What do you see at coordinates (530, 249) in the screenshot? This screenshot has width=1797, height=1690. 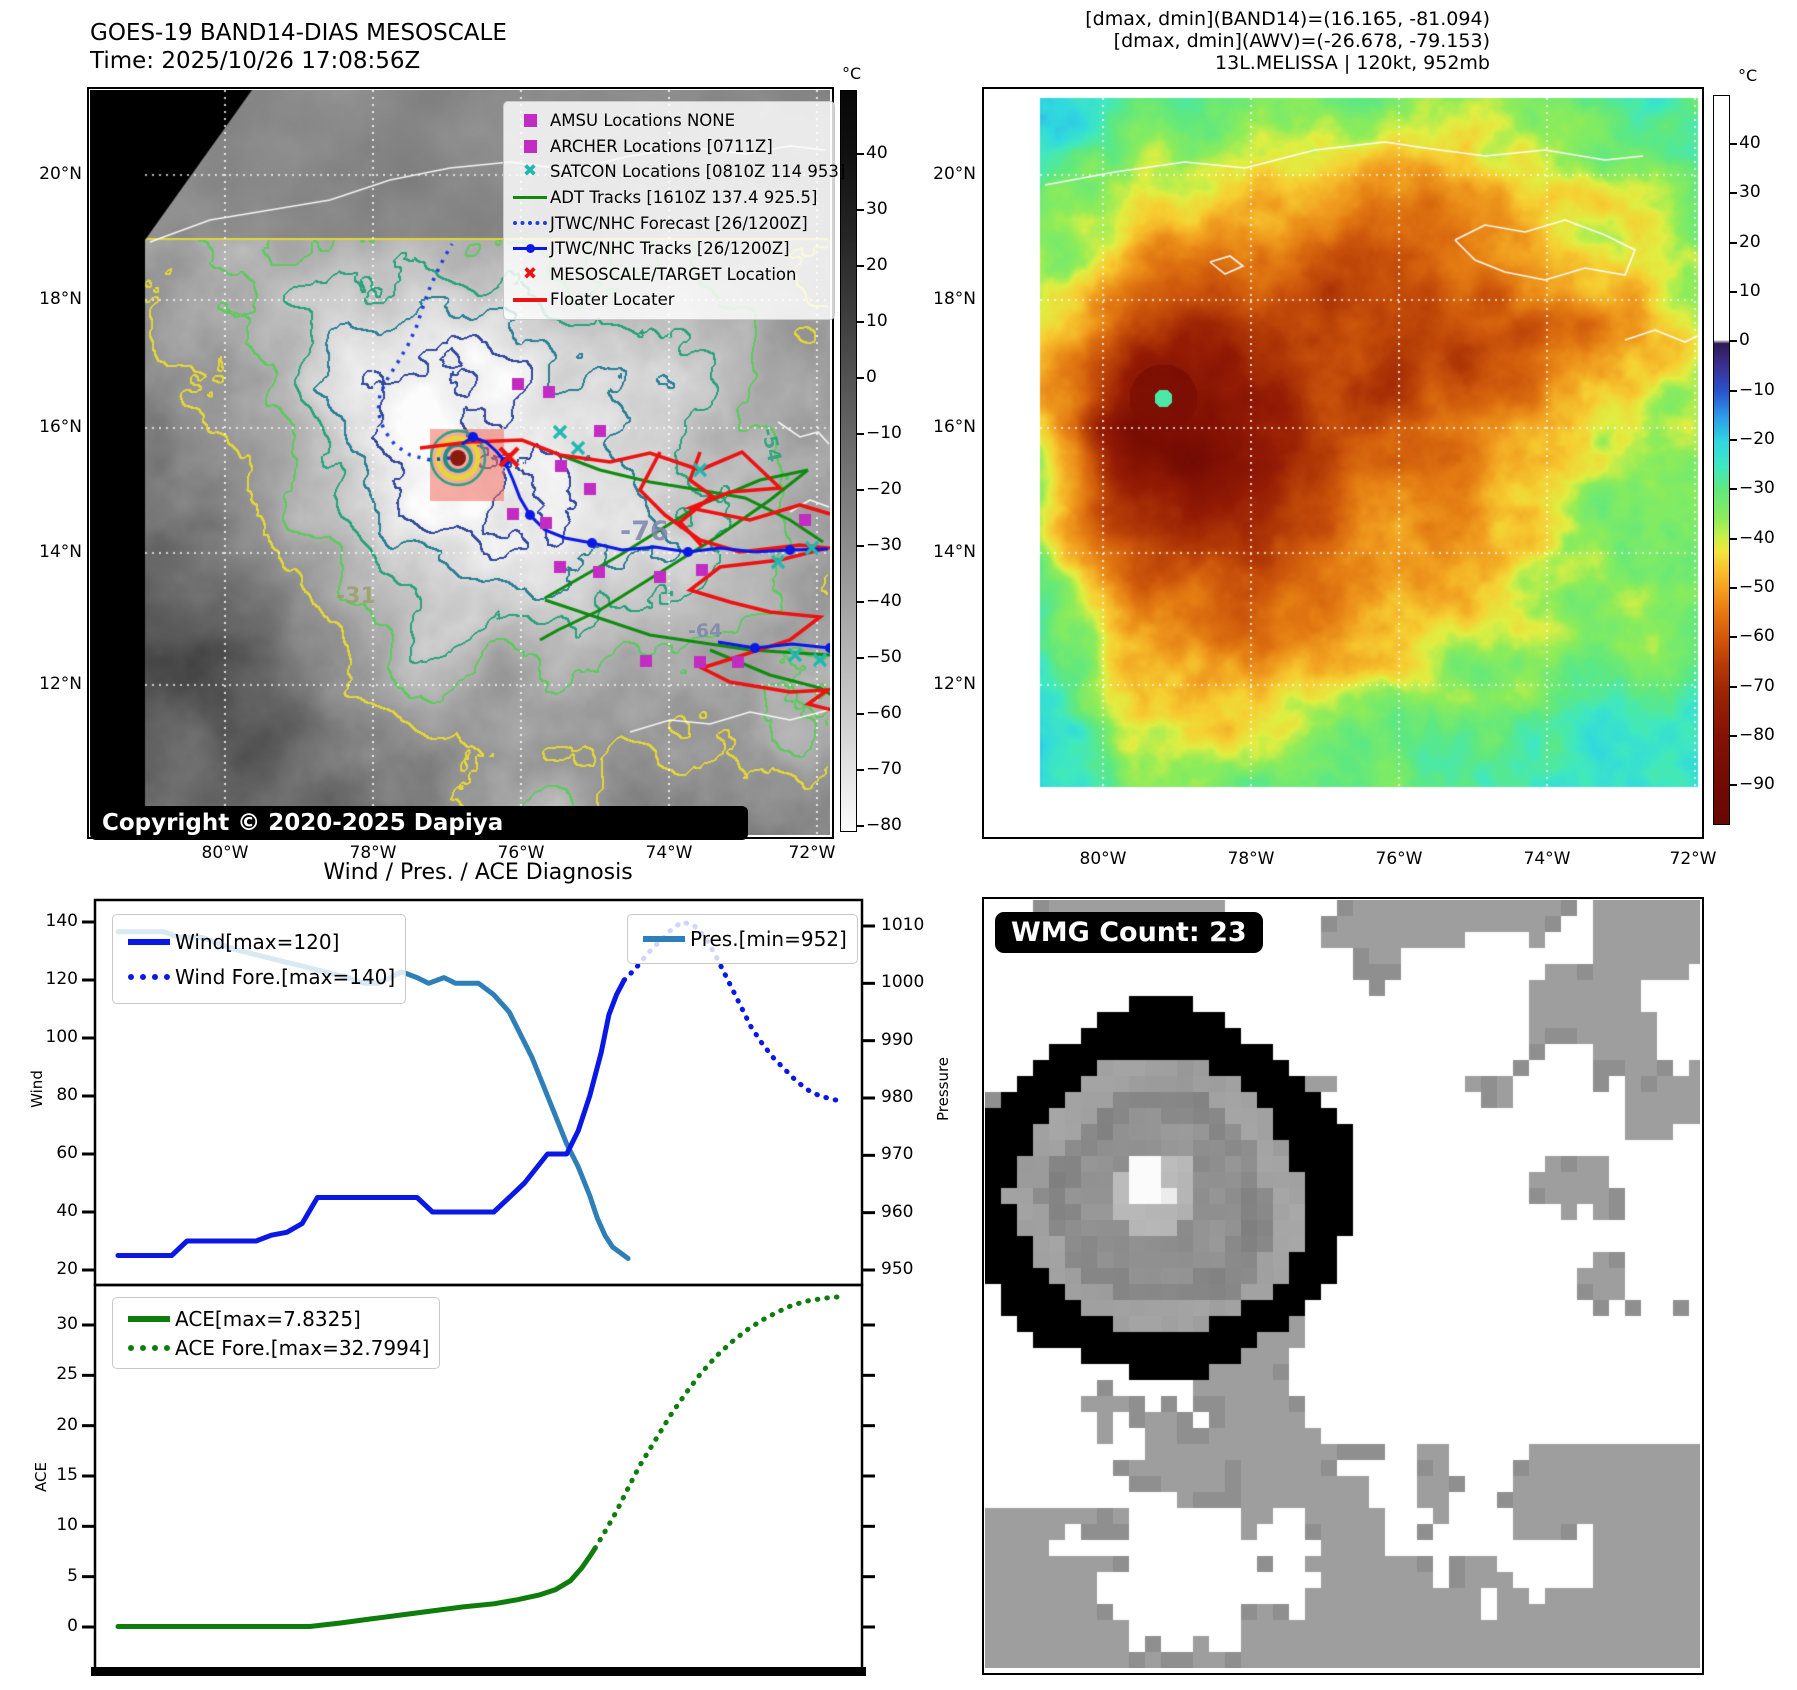 I see `track-line-dot-icon` at bounding box center [530, 249].